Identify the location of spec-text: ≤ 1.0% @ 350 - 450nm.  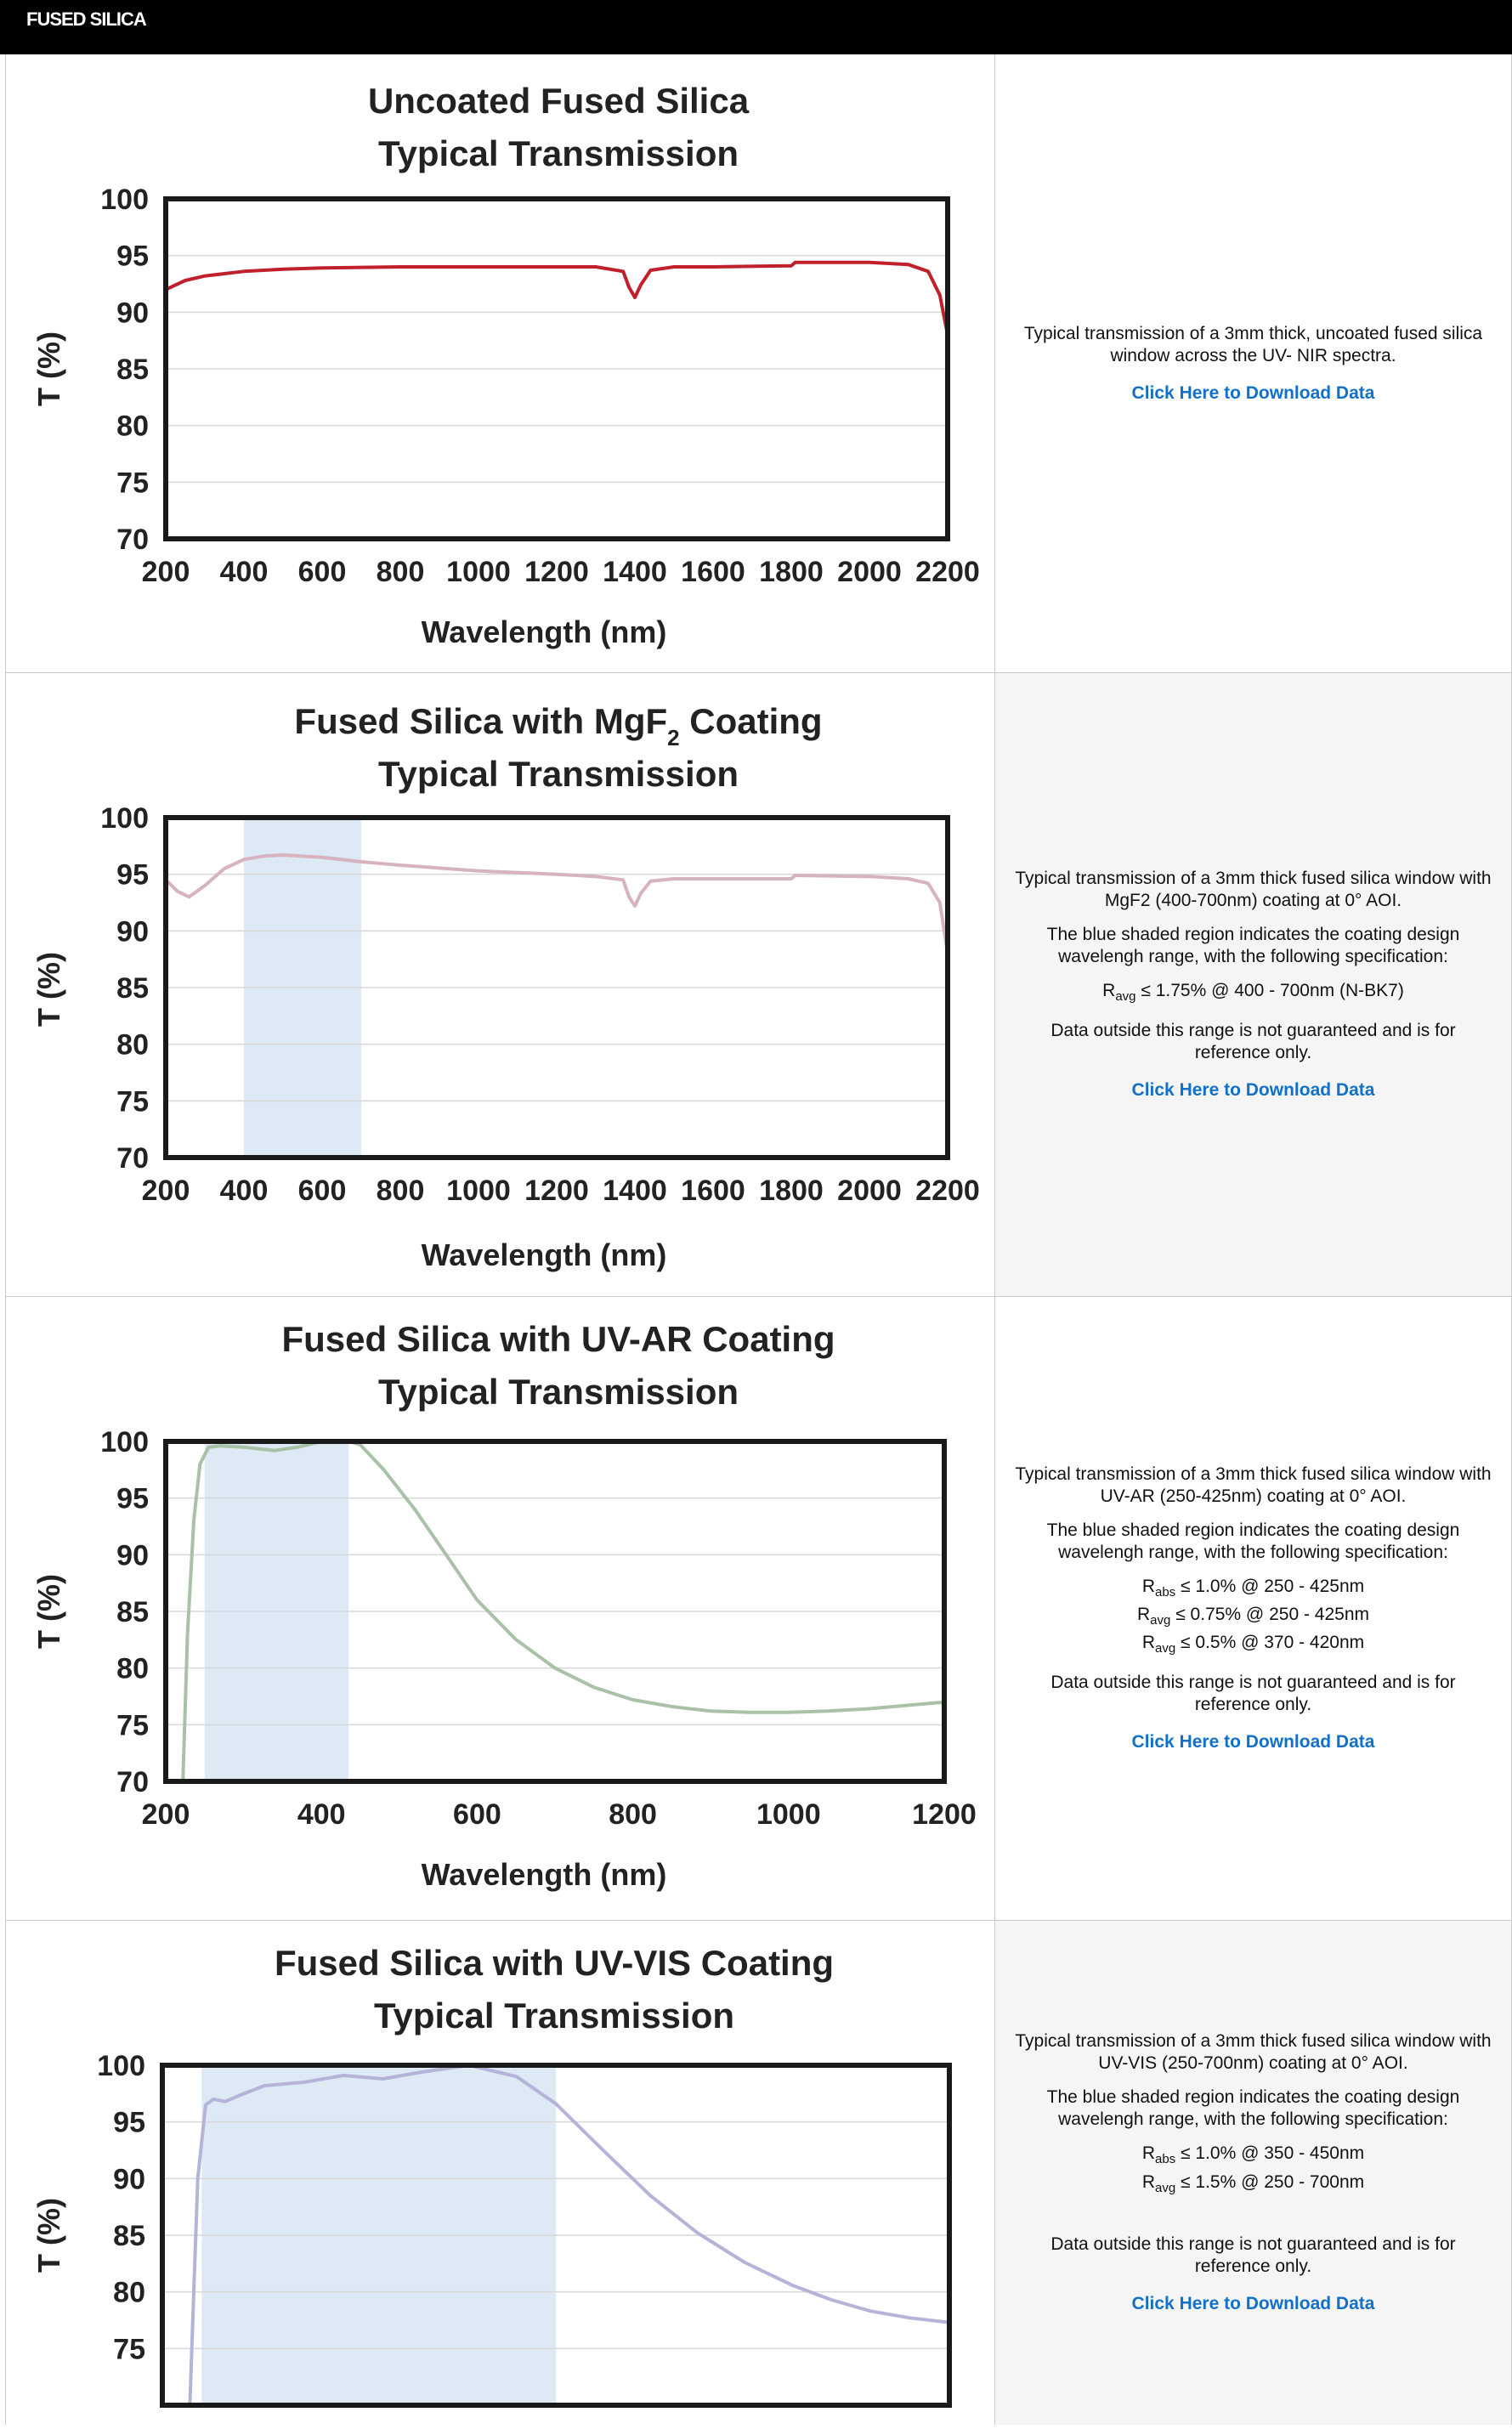
(1270, 2153).